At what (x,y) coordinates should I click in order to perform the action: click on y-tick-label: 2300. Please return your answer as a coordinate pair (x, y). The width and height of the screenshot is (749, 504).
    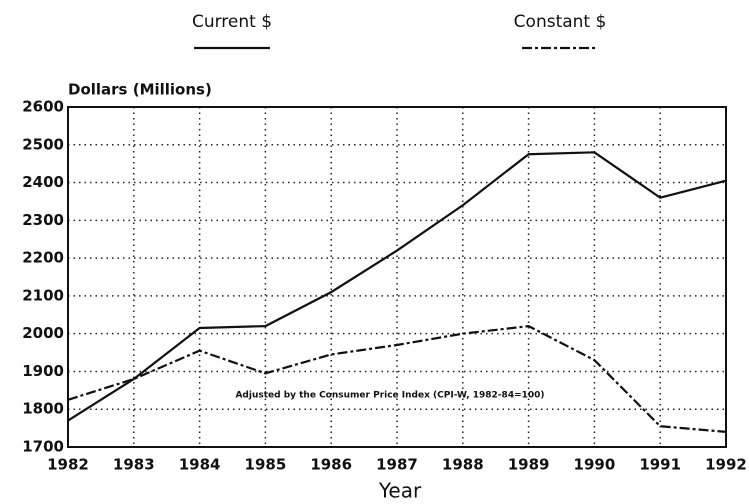
    Looking at the image, I should click on (43, 220).